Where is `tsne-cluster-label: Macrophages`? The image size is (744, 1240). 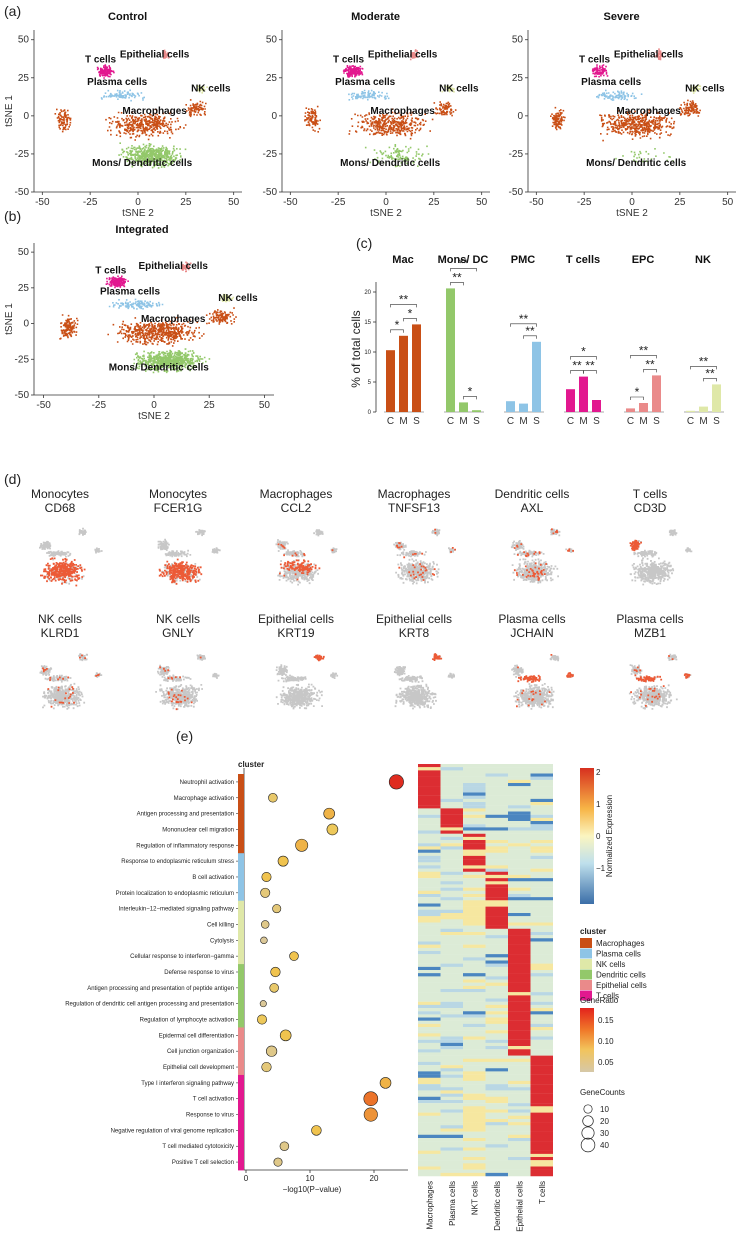
tsne-cluster-label: Macrophages is located at coordinates (648, 111).